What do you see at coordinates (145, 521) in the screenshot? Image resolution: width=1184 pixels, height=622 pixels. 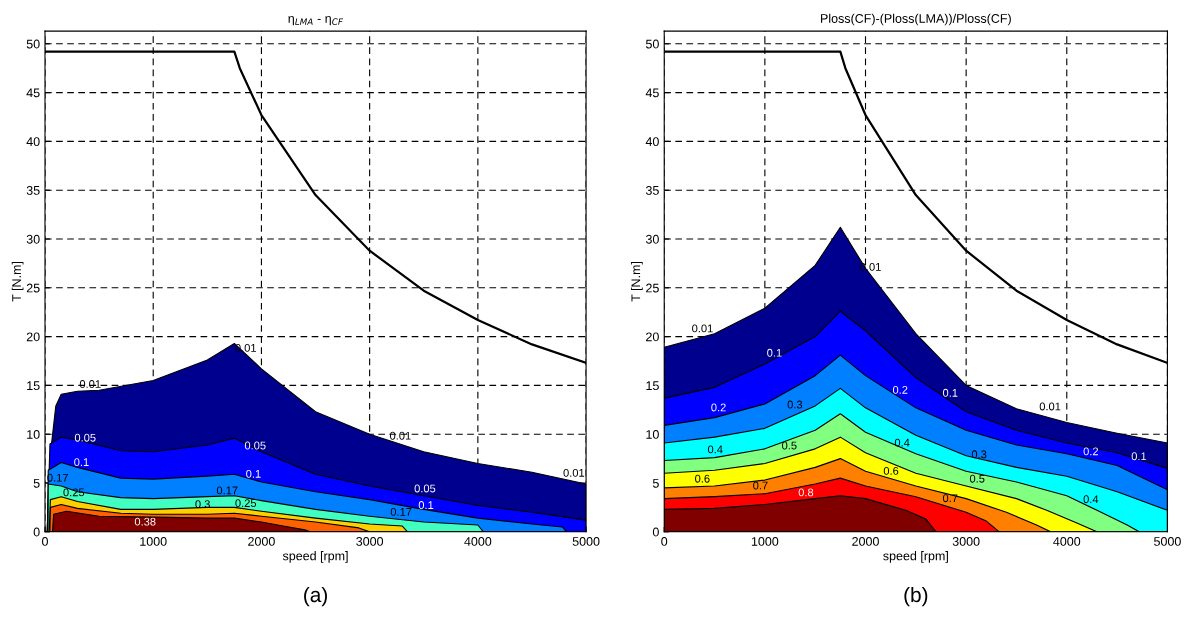 I see `annotation: 0.38` at bounding box center [145, 521].